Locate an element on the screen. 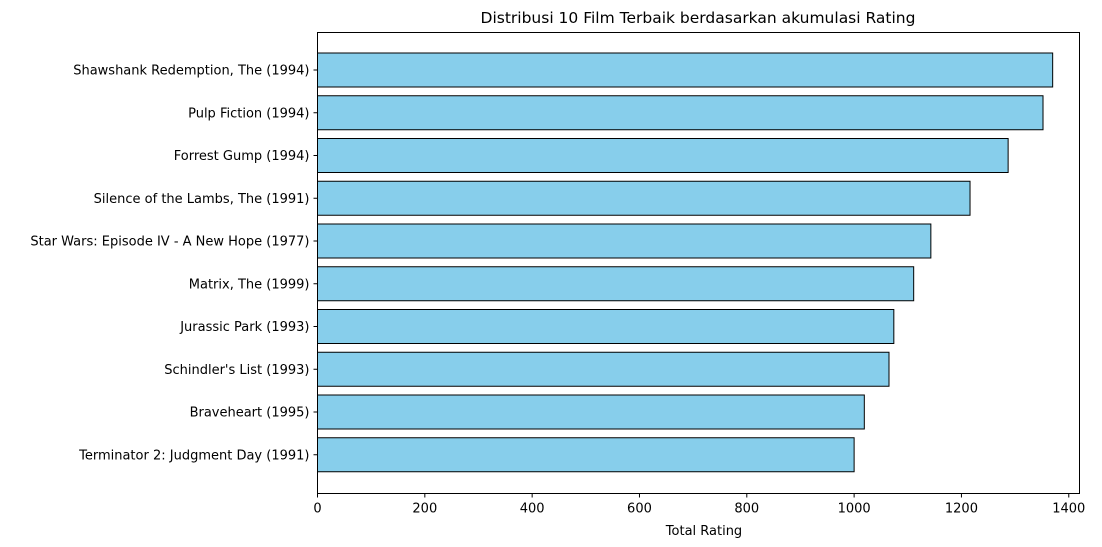 This screenshot has height=547, width=1102. y-tick-label: Braveheart (1995) is located at coordinates (250, 413).